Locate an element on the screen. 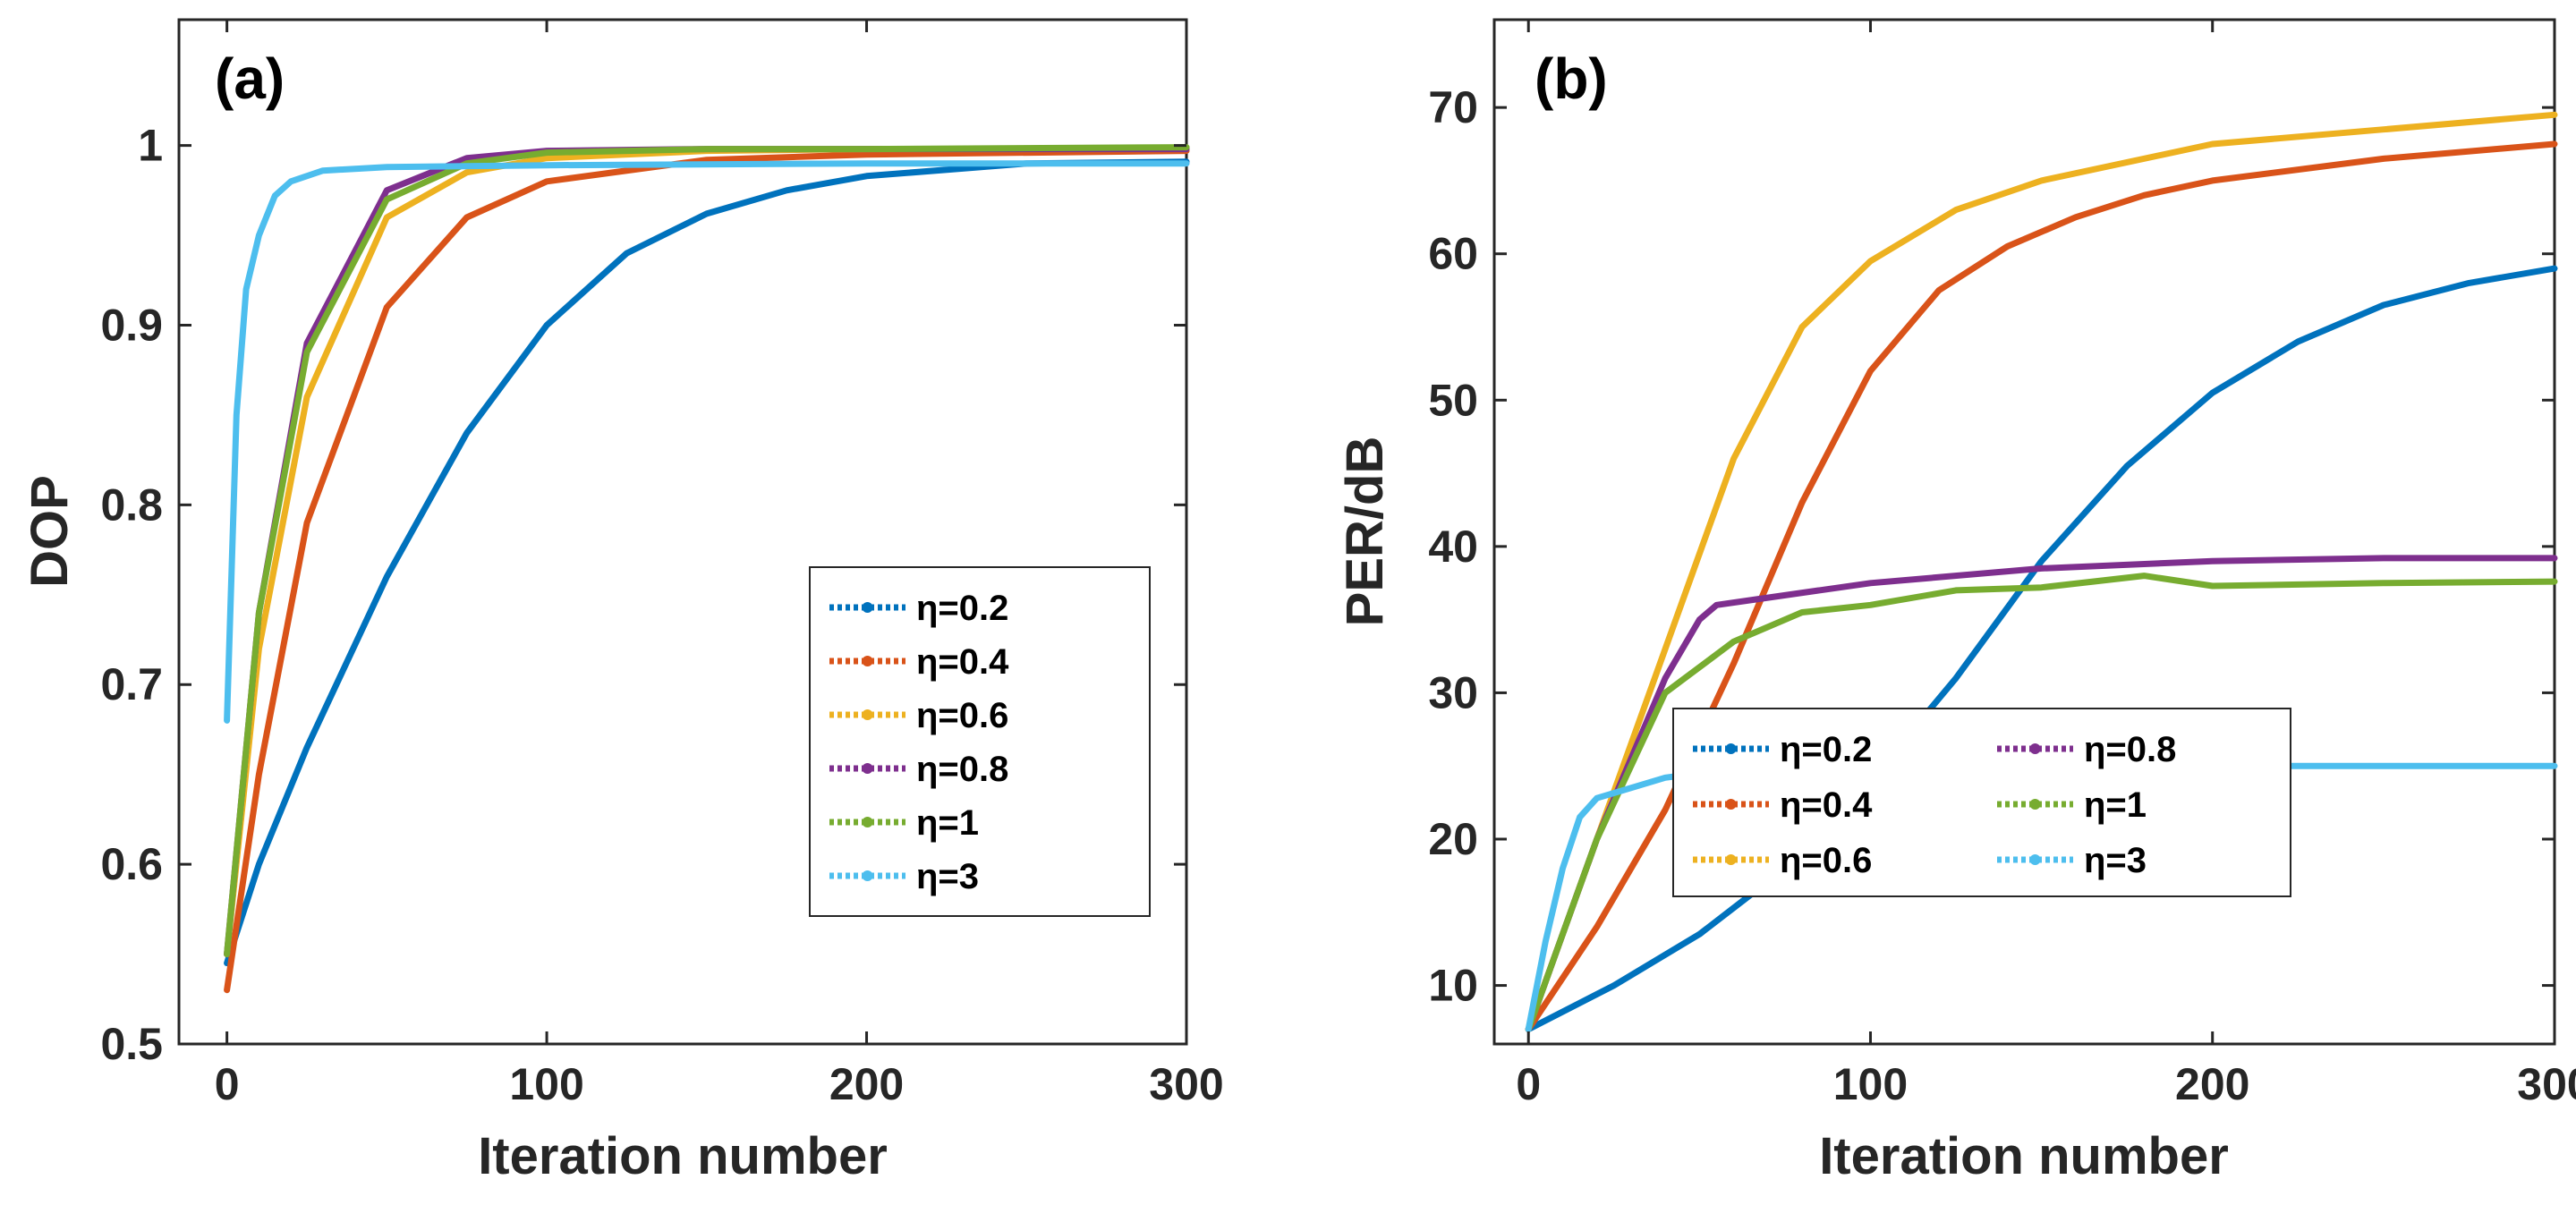 This screenshot has width=2576, height=1205. panel-a-y-tick-label: 1 is located at coordinates (150, 146).